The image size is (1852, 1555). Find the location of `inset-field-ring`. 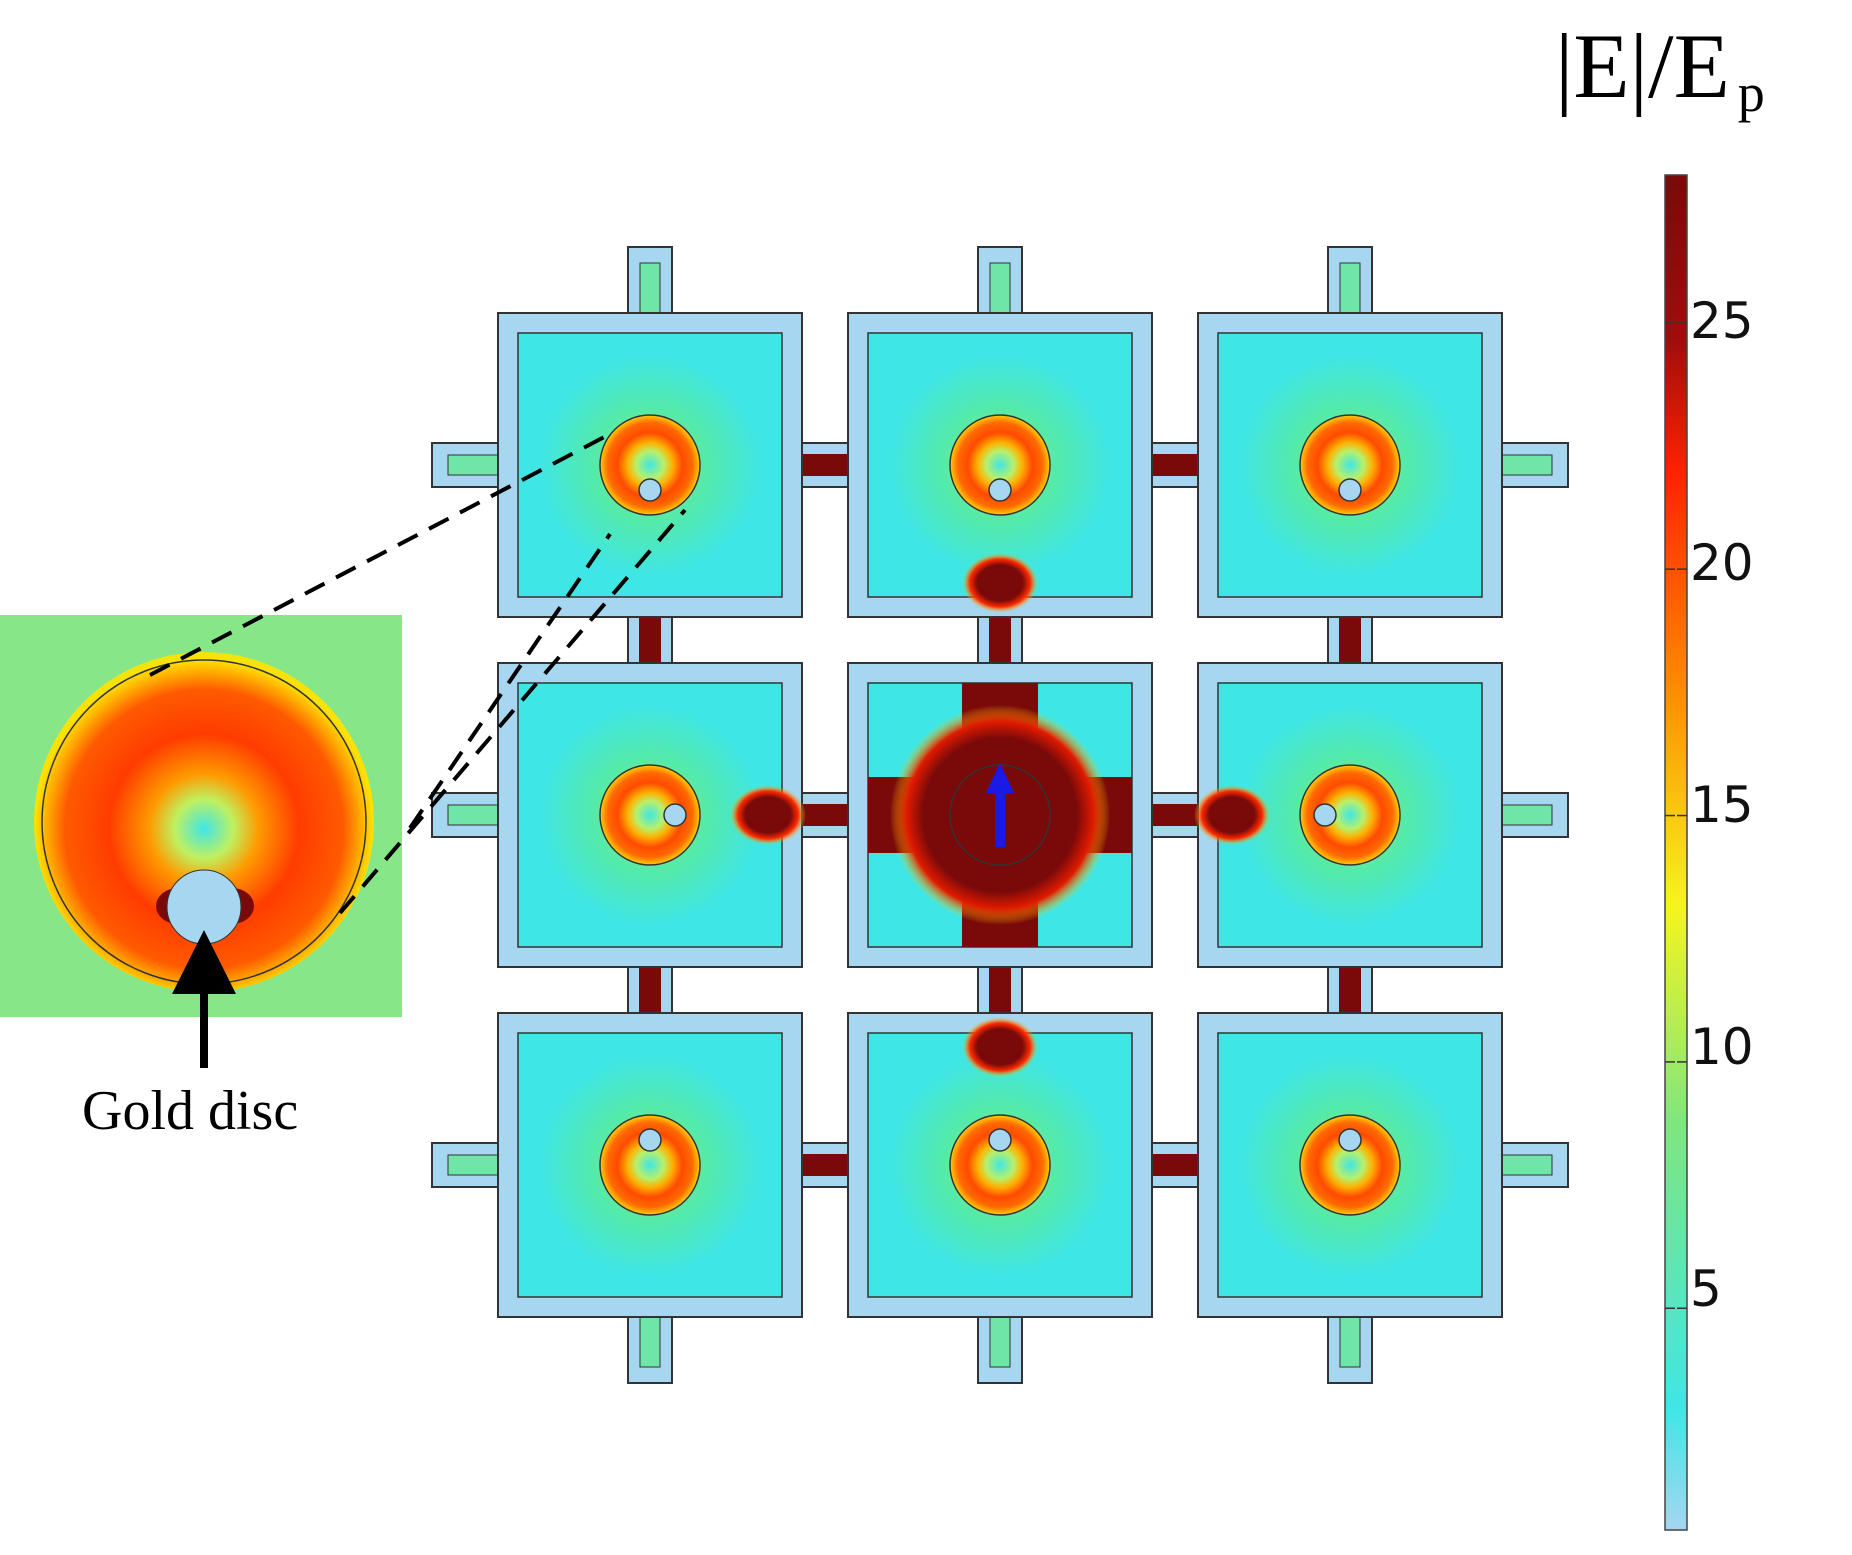

inset-field-ring is located at coordinates (204, 822).